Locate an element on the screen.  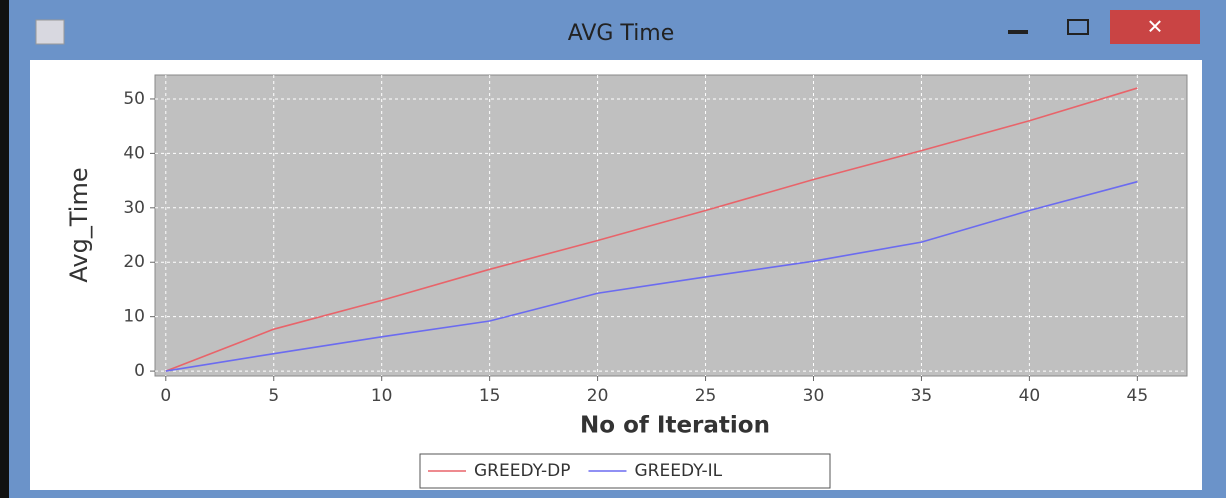
y-tick-label: 40 is located at coordinates (134, 153).